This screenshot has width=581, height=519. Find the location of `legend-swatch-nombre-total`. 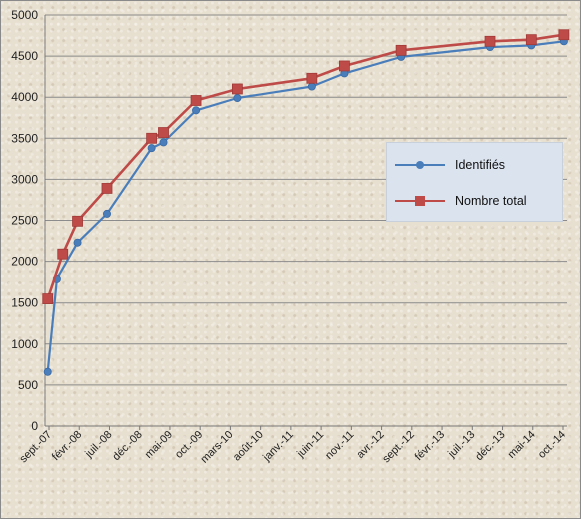

legend-swatch-nombre-total is located at coordinates (420, 201).